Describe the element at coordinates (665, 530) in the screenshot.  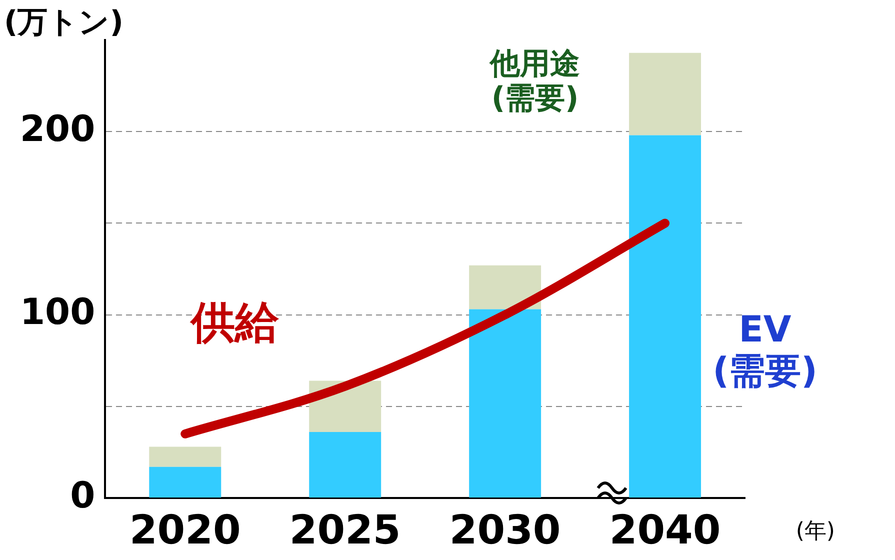
I see `x-tick-label: 2040` at that location.